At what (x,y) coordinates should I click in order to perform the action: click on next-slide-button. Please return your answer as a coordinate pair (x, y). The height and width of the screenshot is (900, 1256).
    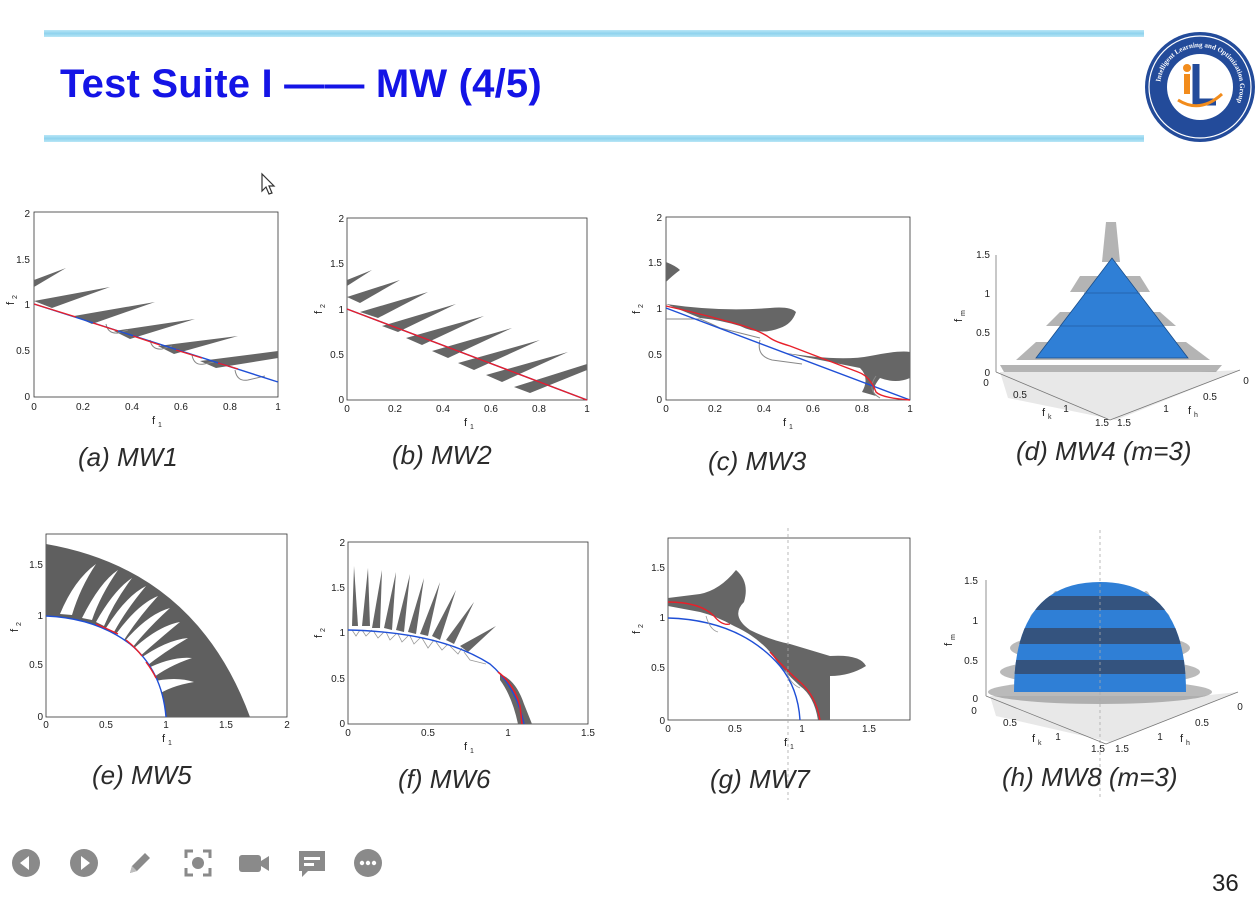
    Looking at the image, I should click on (84, 863).